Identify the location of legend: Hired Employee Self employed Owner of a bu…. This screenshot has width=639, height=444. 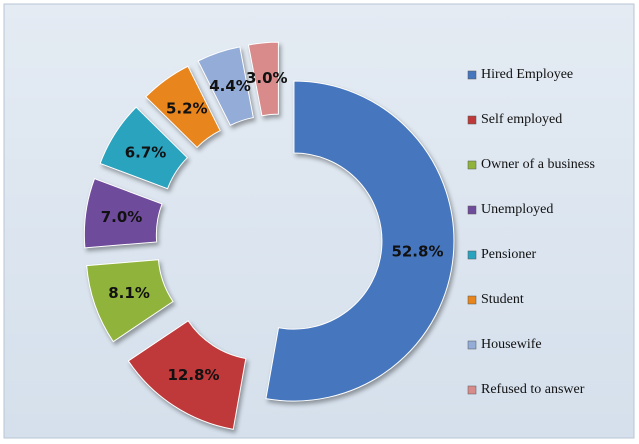
(531, 232).